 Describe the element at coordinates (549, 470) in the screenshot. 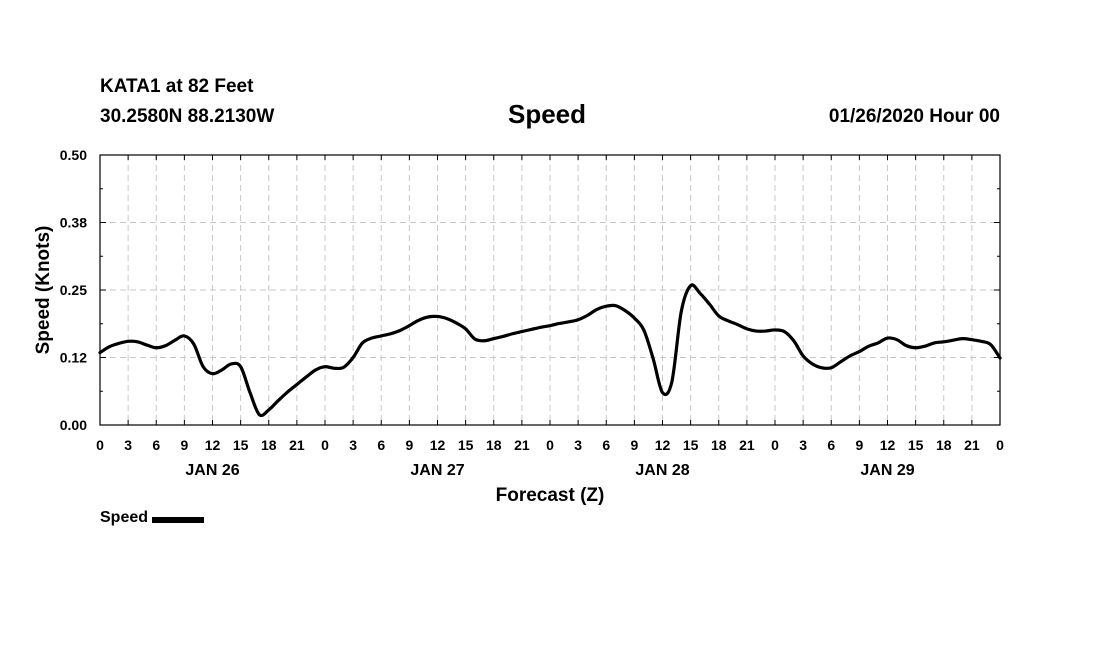

I see `date-labels: JAN 26 JAN 27 JAN 28 JAN 29` at that location.